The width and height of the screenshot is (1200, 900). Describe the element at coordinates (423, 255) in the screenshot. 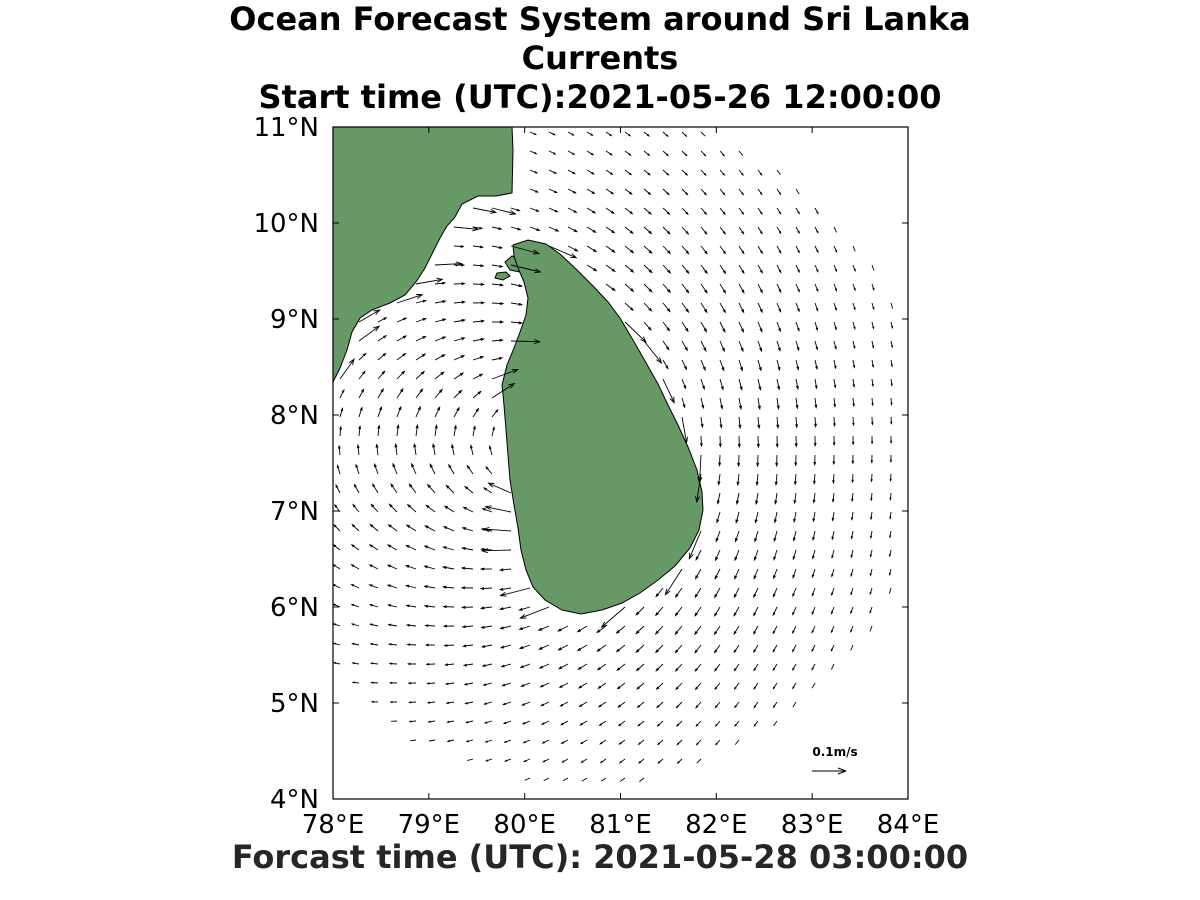

I see `india-landmass` at that location.